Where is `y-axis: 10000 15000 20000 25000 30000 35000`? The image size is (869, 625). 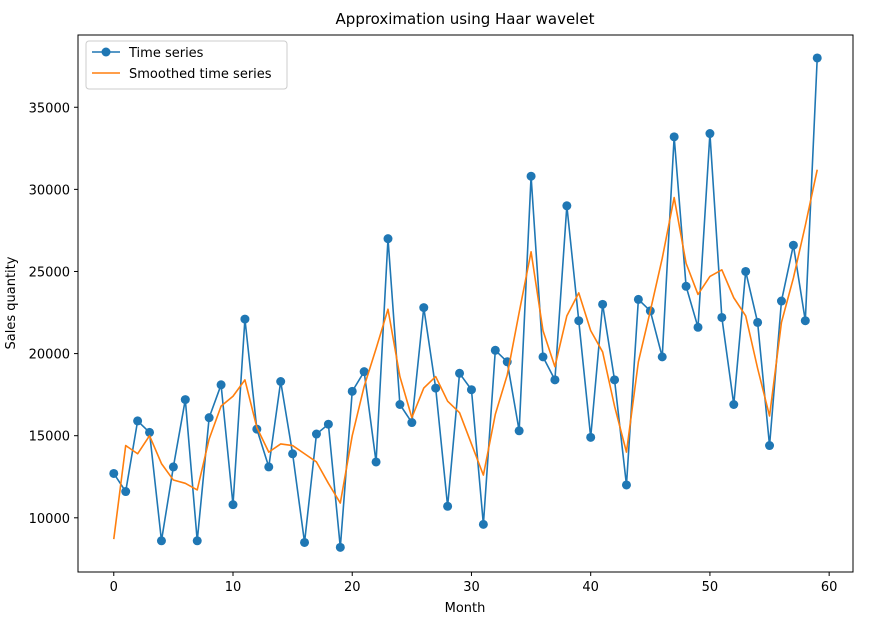 y-axis: 10000 15000 20000 25000 30000 35000 is located at coordinates (53, 314).